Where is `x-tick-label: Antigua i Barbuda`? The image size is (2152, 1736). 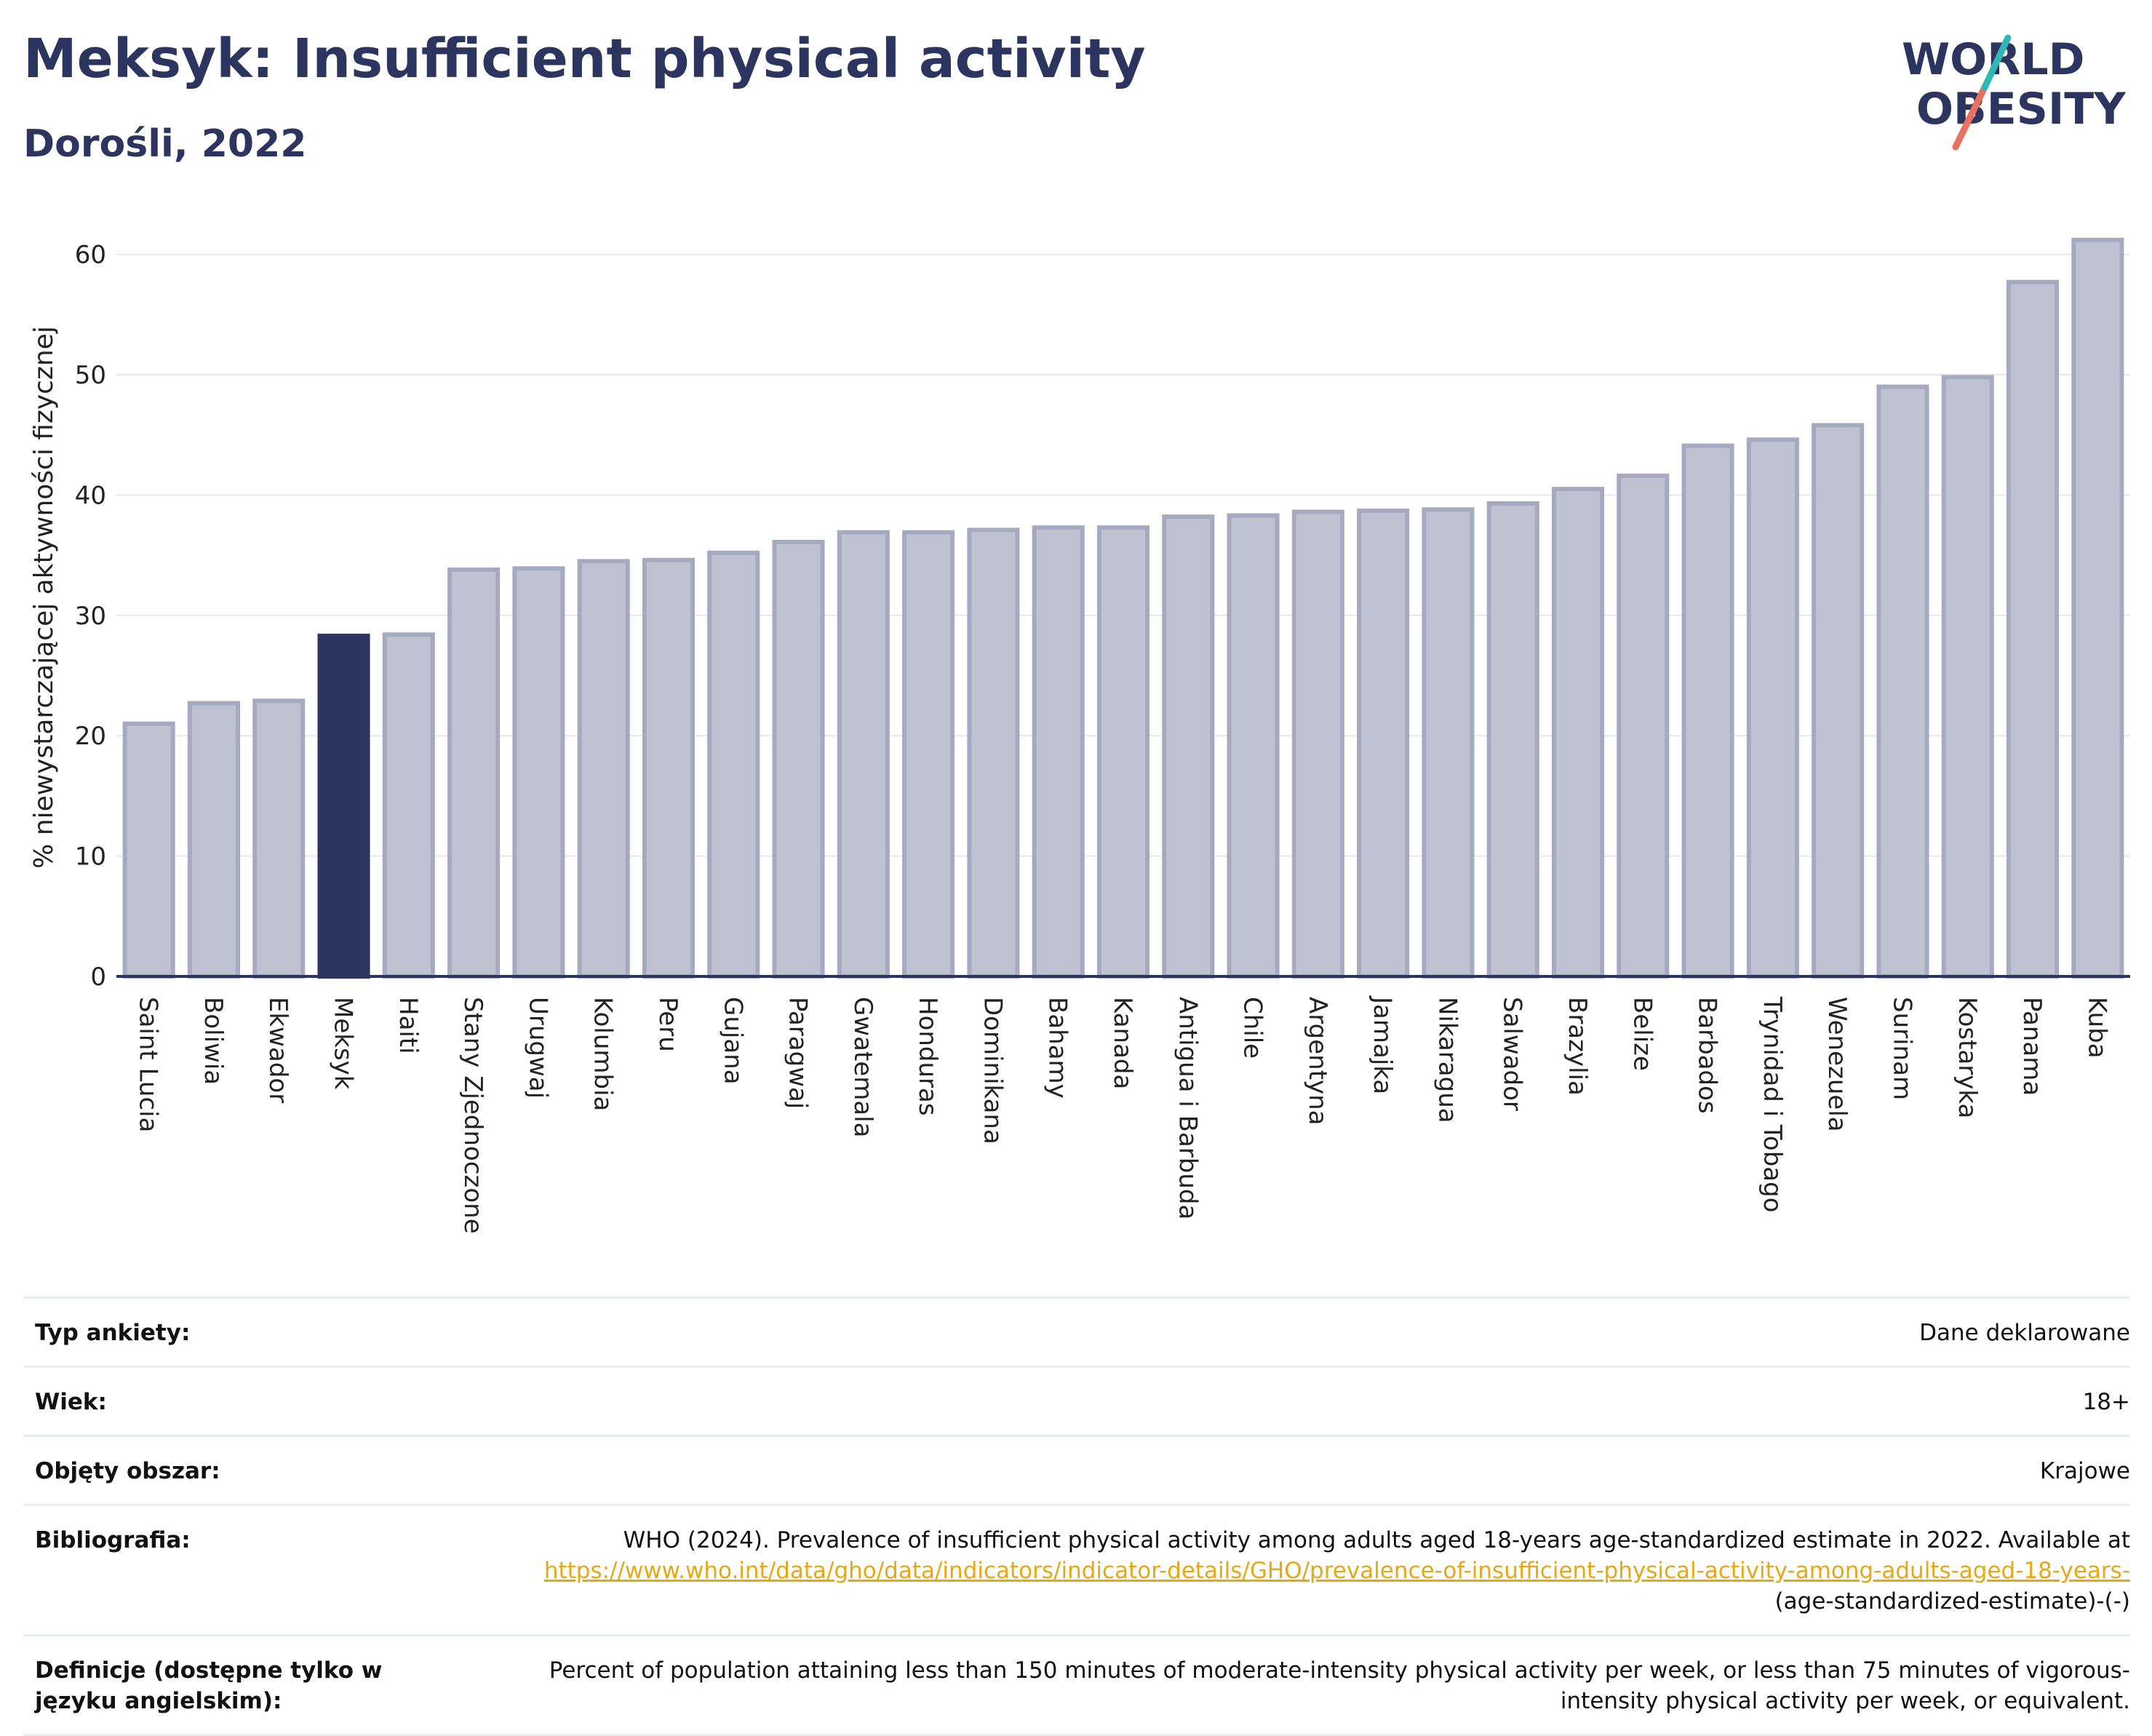 x-tick-label: Antigua i Barbuda is located at coordinates (1187, 1108).